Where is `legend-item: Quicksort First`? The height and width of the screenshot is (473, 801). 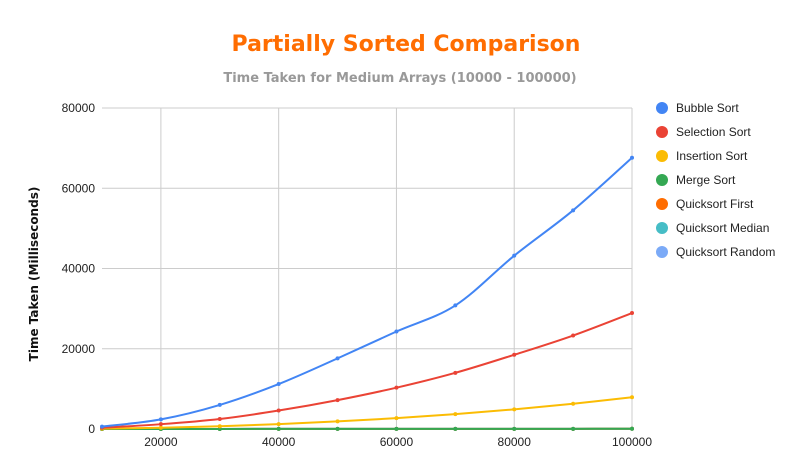 legend-item: Quicksort First is located at coordinates (705, 204).